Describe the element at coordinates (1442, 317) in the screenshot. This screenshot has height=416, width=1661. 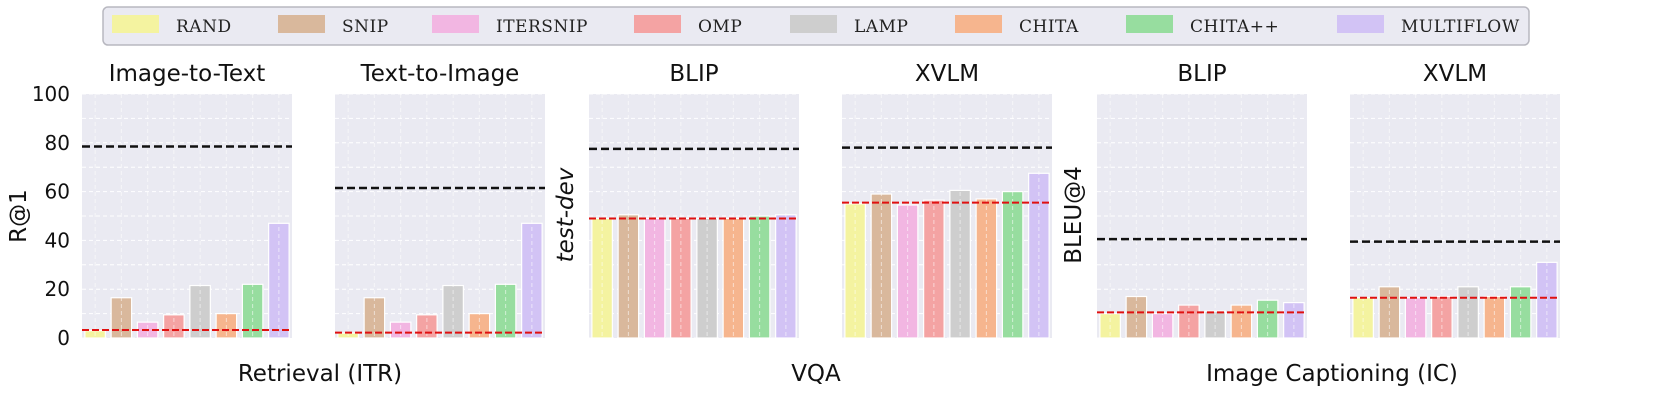
I see `bar-omp` at that location.